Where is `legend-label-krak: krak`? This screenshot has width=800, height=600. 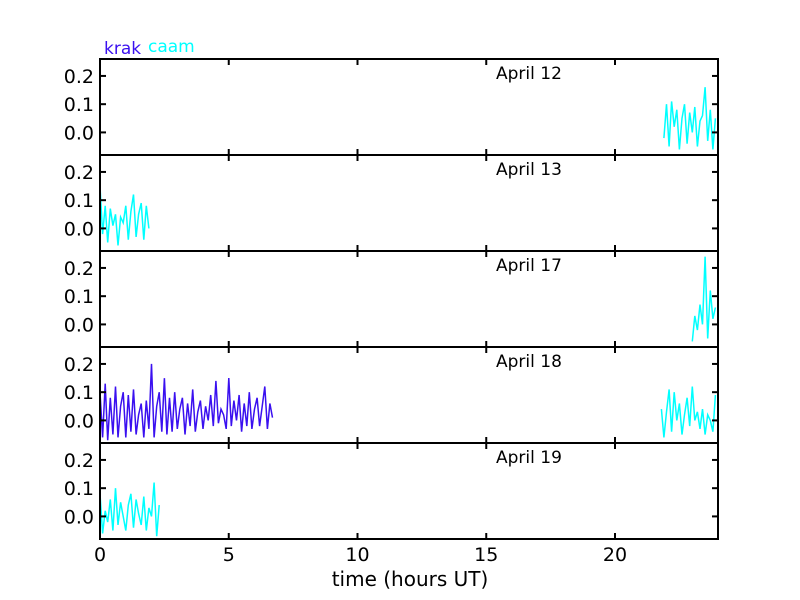 legend-label-krak: krak is located at coordinates (122, 49).